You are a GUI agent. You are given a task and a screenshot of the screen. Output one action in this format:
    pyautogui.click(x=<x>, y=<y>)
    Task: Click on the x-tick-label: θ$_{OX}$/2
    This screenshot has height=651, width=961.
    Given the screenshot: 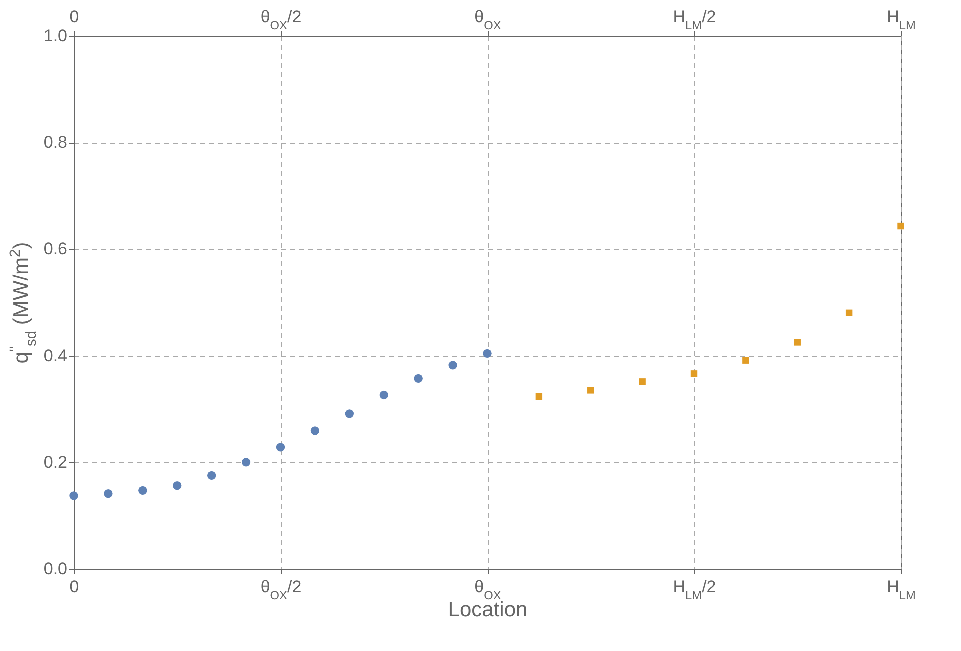 What is the action you would take?
    pyautogui.click(x=281, y=20)
    